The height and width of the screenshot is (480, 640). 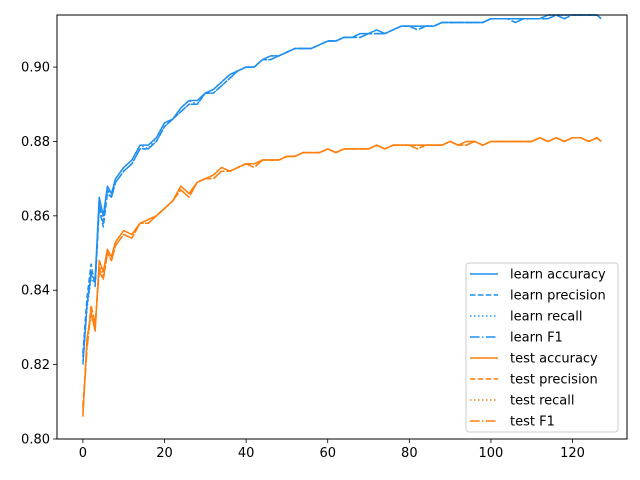 I want to click on legend-label: test accuracy, so click(x=554, y=359).